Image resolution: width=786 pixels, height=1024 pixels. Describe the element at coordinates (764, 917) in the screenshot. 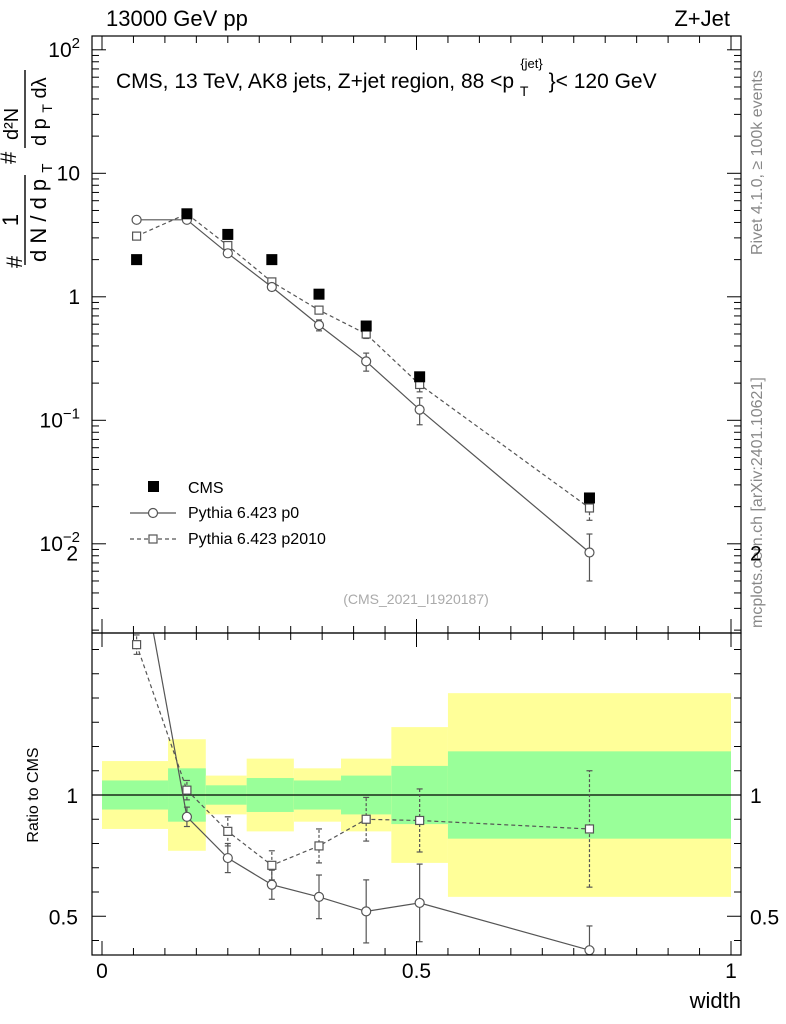

I see `ratio-y-tick-label-right: 0.5` at that location.